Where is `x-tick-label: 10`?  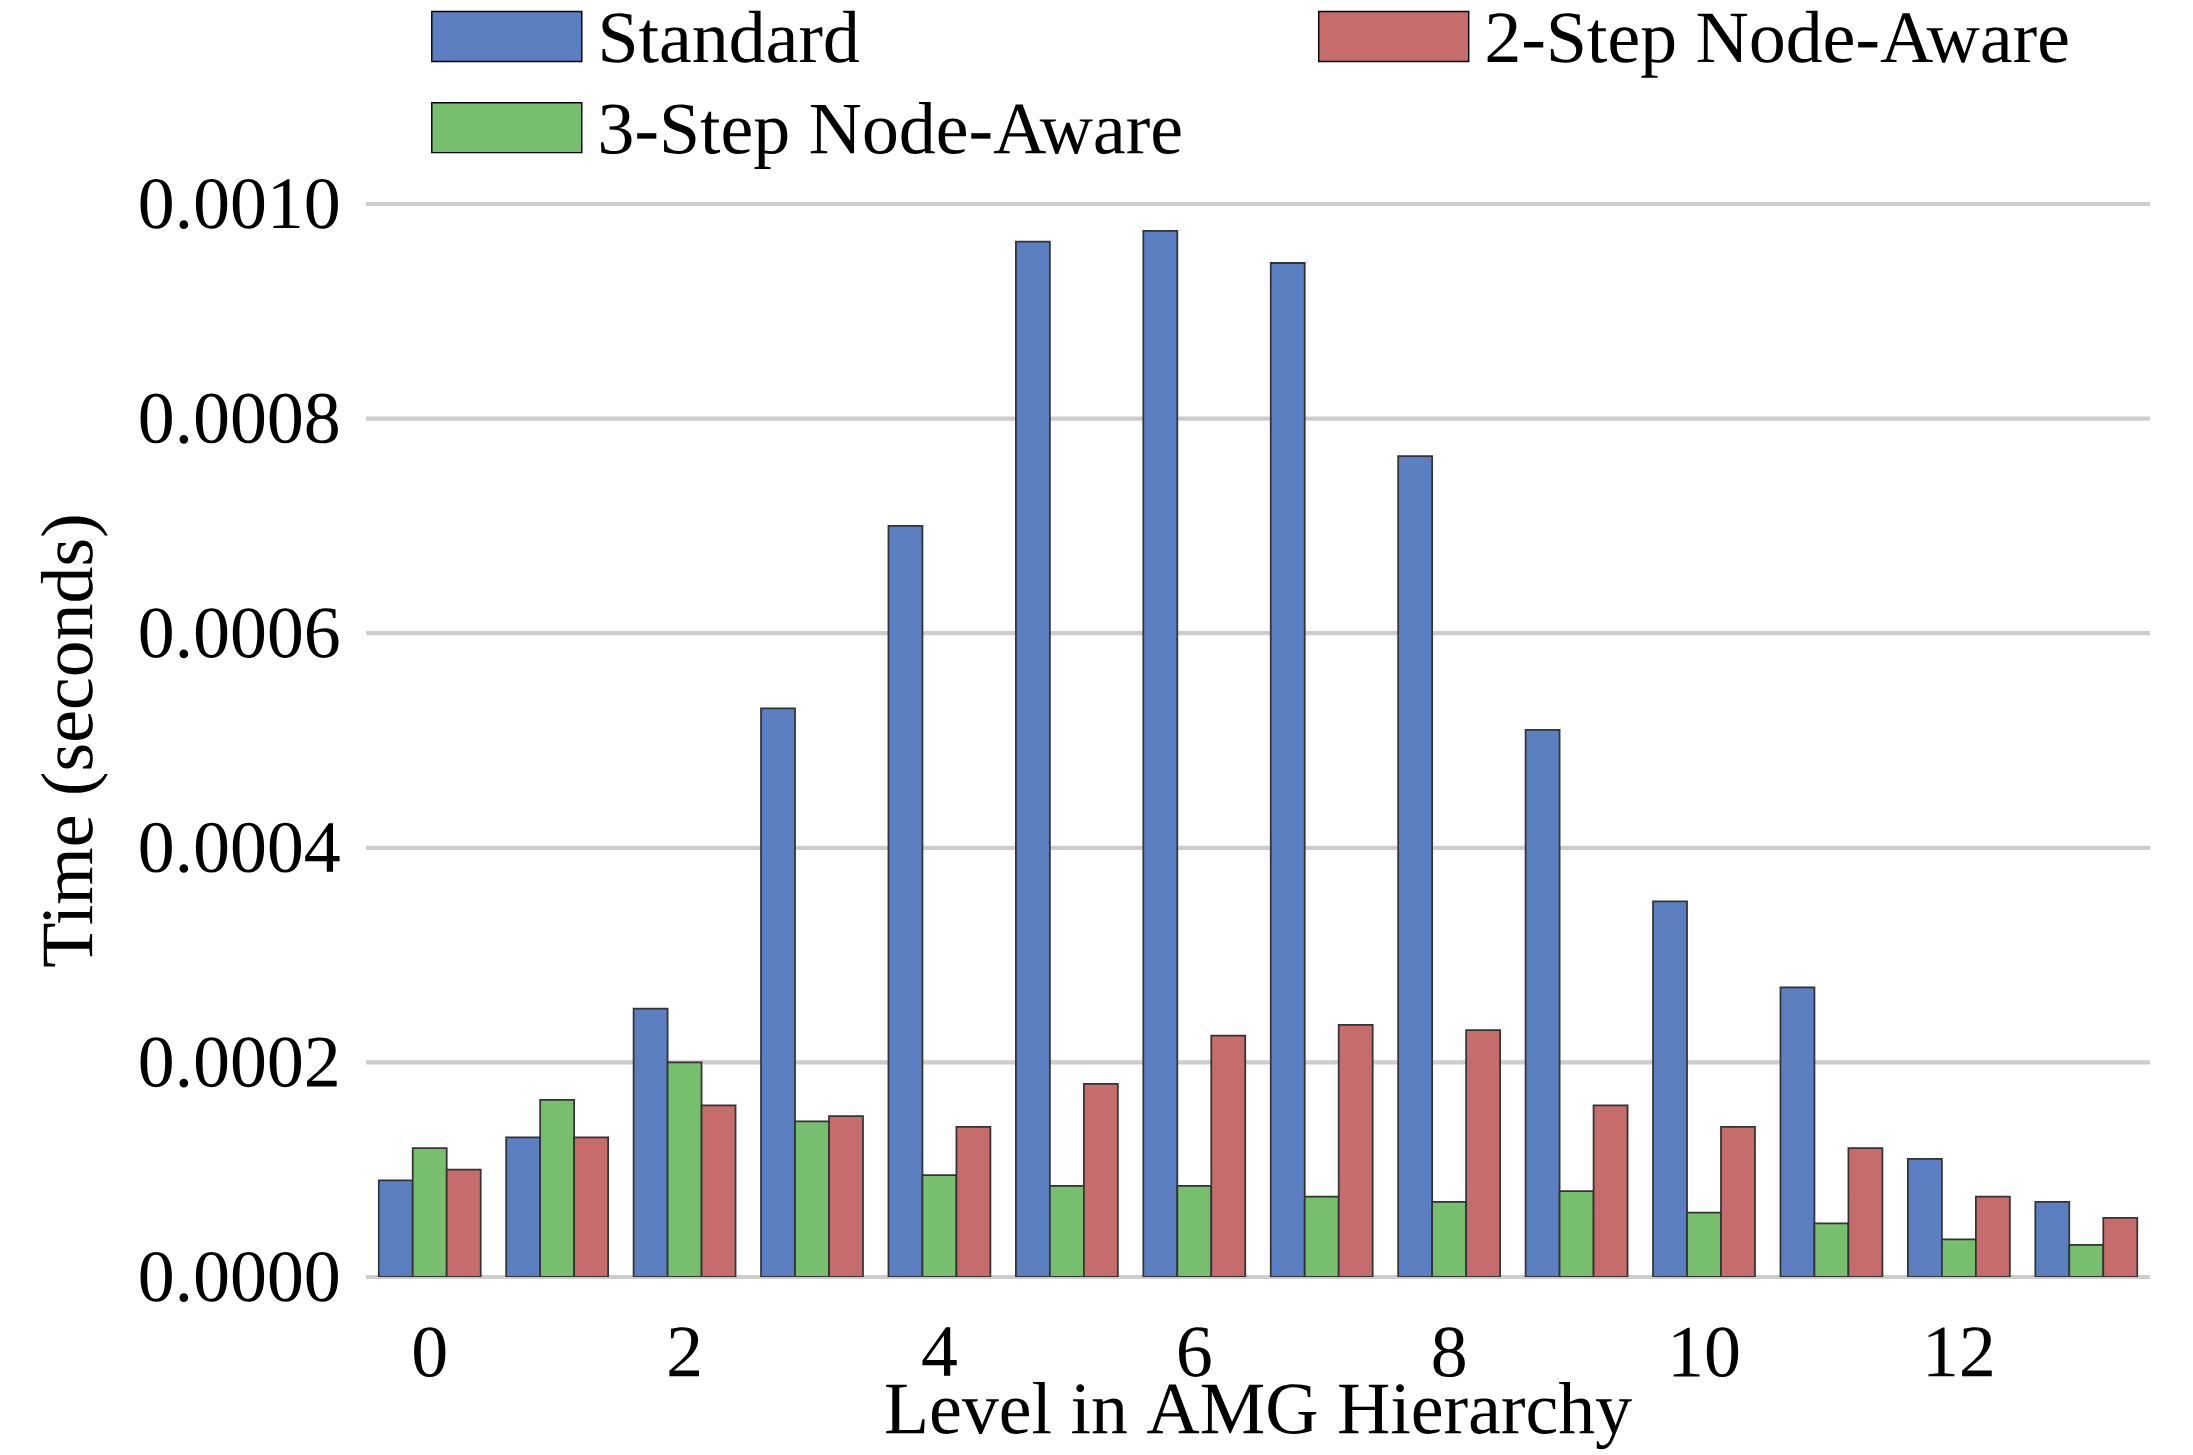
x-tick-label: 10 is located at coordinates (1706, 1352).